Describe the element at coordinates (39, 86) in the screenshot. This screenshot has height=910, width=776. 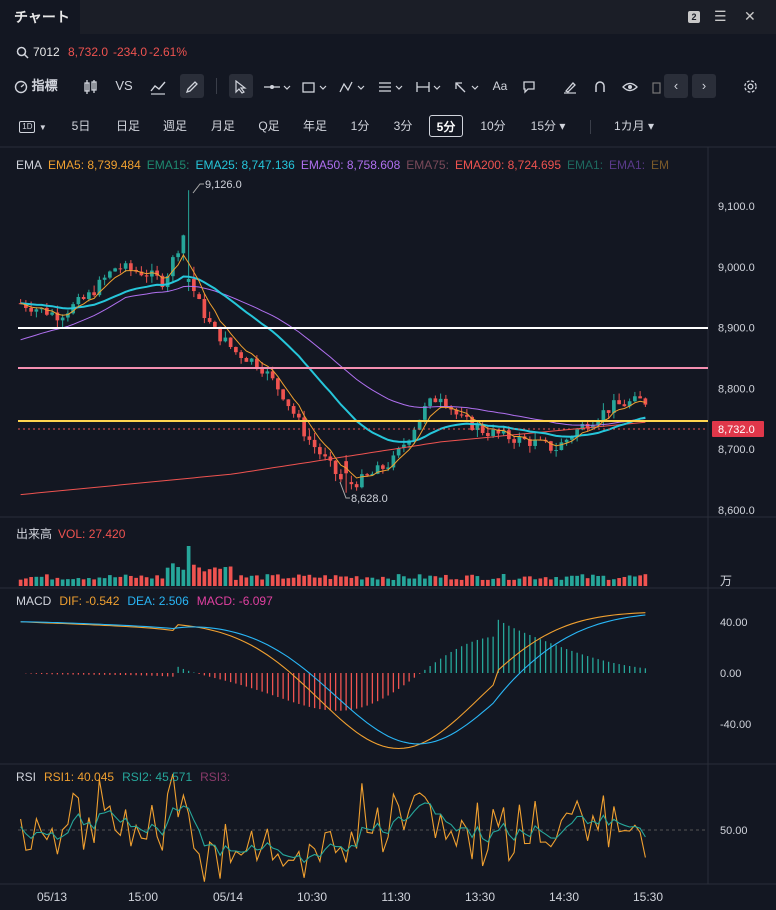
I see `indicators-button: 指標` at that location.